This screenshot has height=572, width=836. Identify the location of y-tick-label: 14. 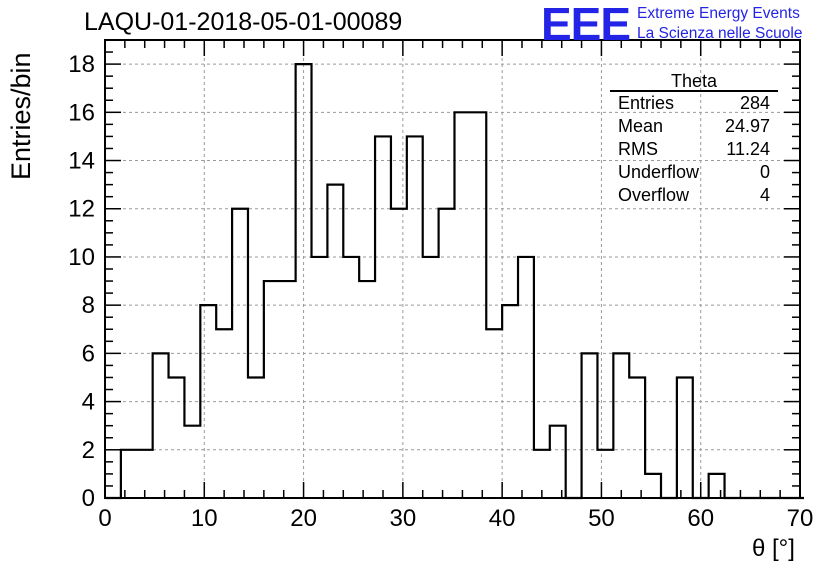
(81, 161).